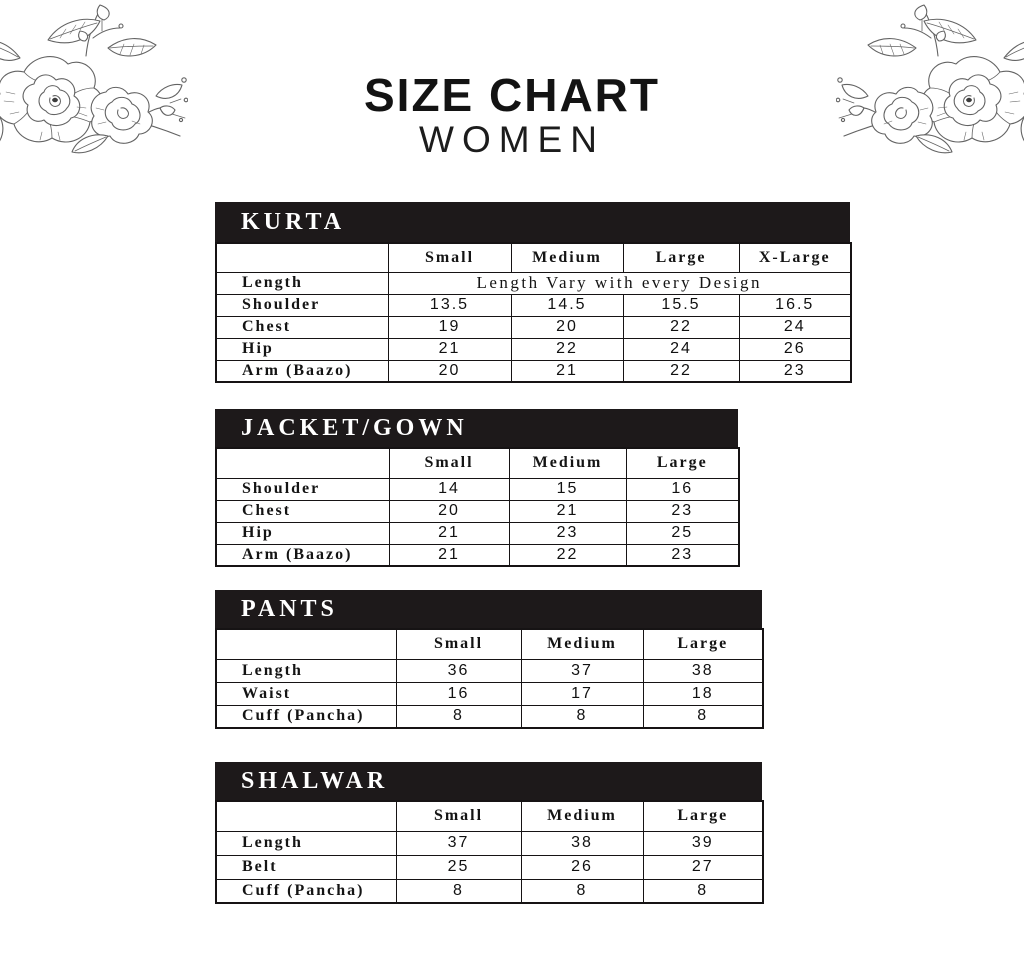 The height and width of the screenshot is (960, 1024). Describe the element at coordinates (795, 257) in the screenshot. I see `column-header: X-Large` at that location.